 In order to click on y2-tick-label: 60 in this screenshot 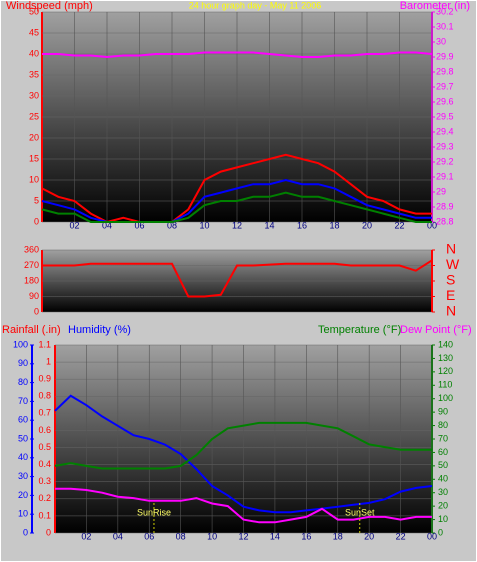, I will do `click(443, 452)`.